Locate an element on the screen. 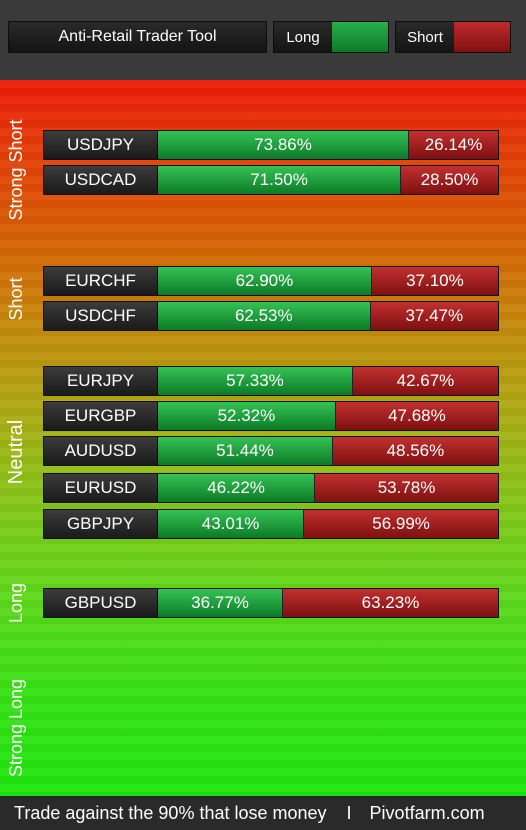  pair-row-eurusd: EURUSD 46.22% 53.78% is located at coordinates (271, 488).